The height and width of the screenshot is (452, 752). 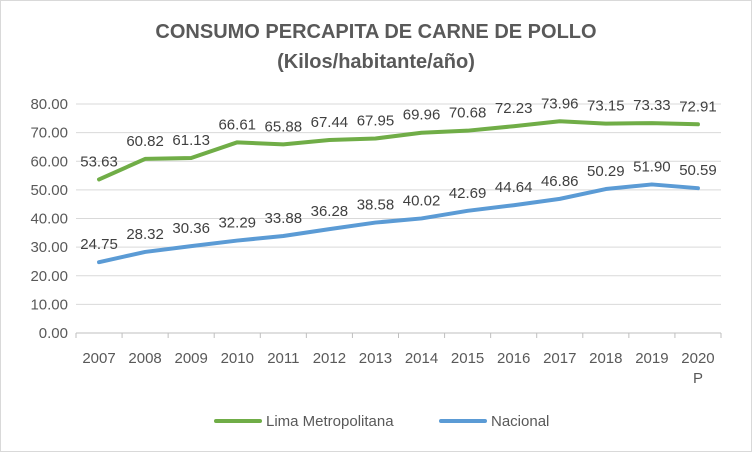 I want to click on y-tick-label: 70.00, so click(x=49, y=133).